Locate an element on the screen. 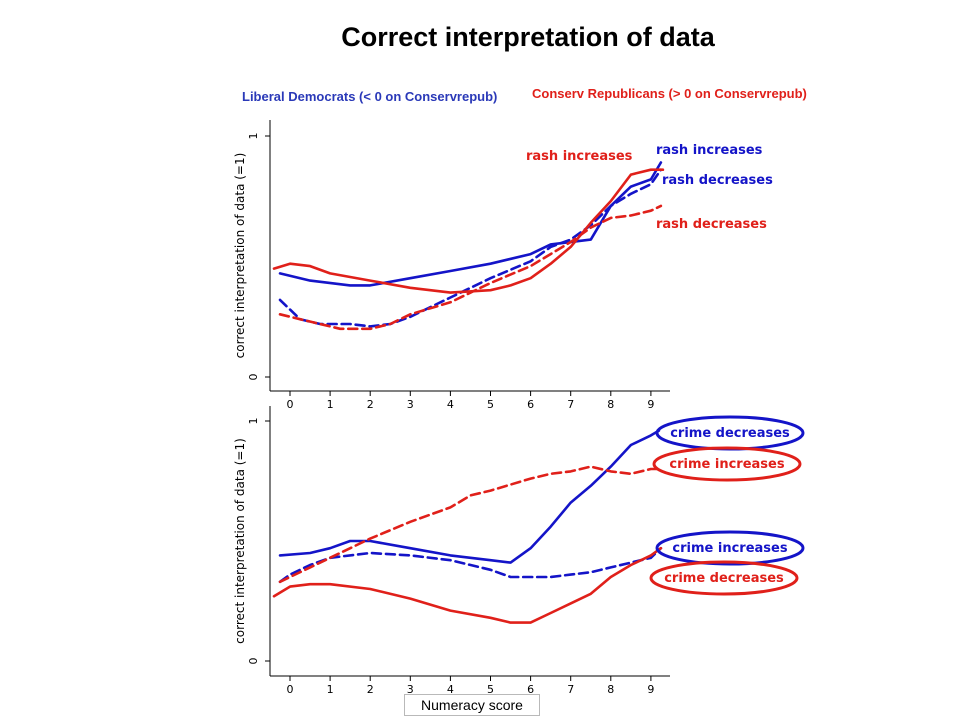 The image size is (960, 720). x-axis-label: Numeracy score is located at coordinates (472, 705).